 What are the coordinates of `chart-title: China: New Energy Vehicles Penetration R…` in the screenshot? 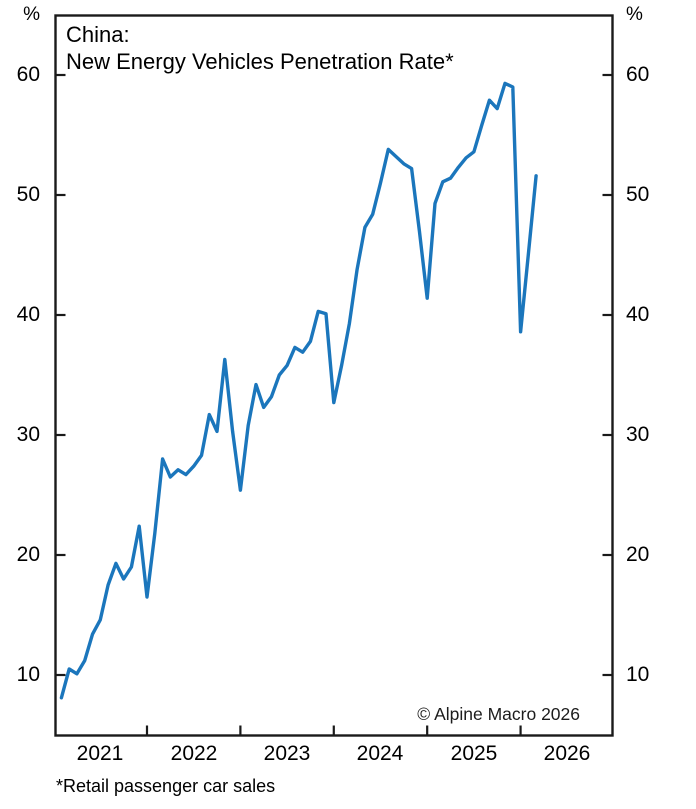 It's located at (260, 48).